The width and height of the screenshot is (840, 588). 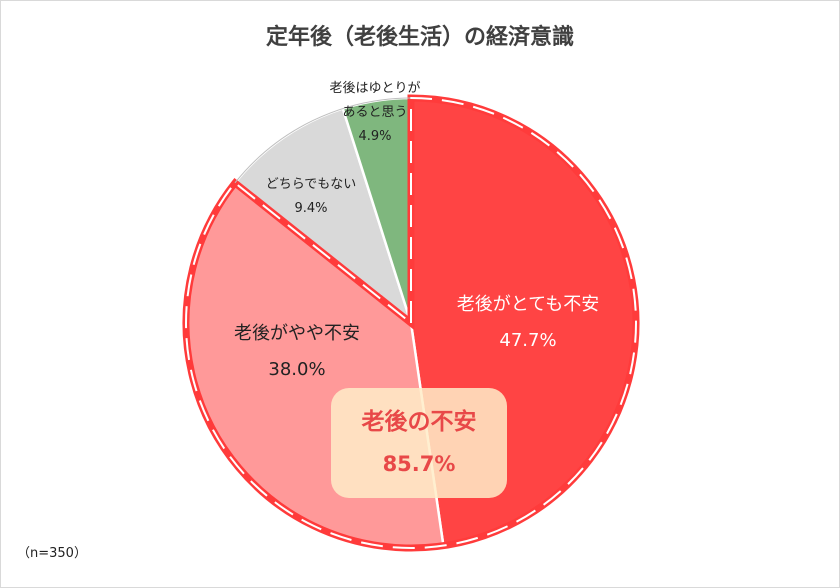 What do you see at coordinates (375, 112) in the screenshot?
I see `slice-label-yutori: 老後はゆとりが あると思う 4.9%` at bounding box center [375, 112].